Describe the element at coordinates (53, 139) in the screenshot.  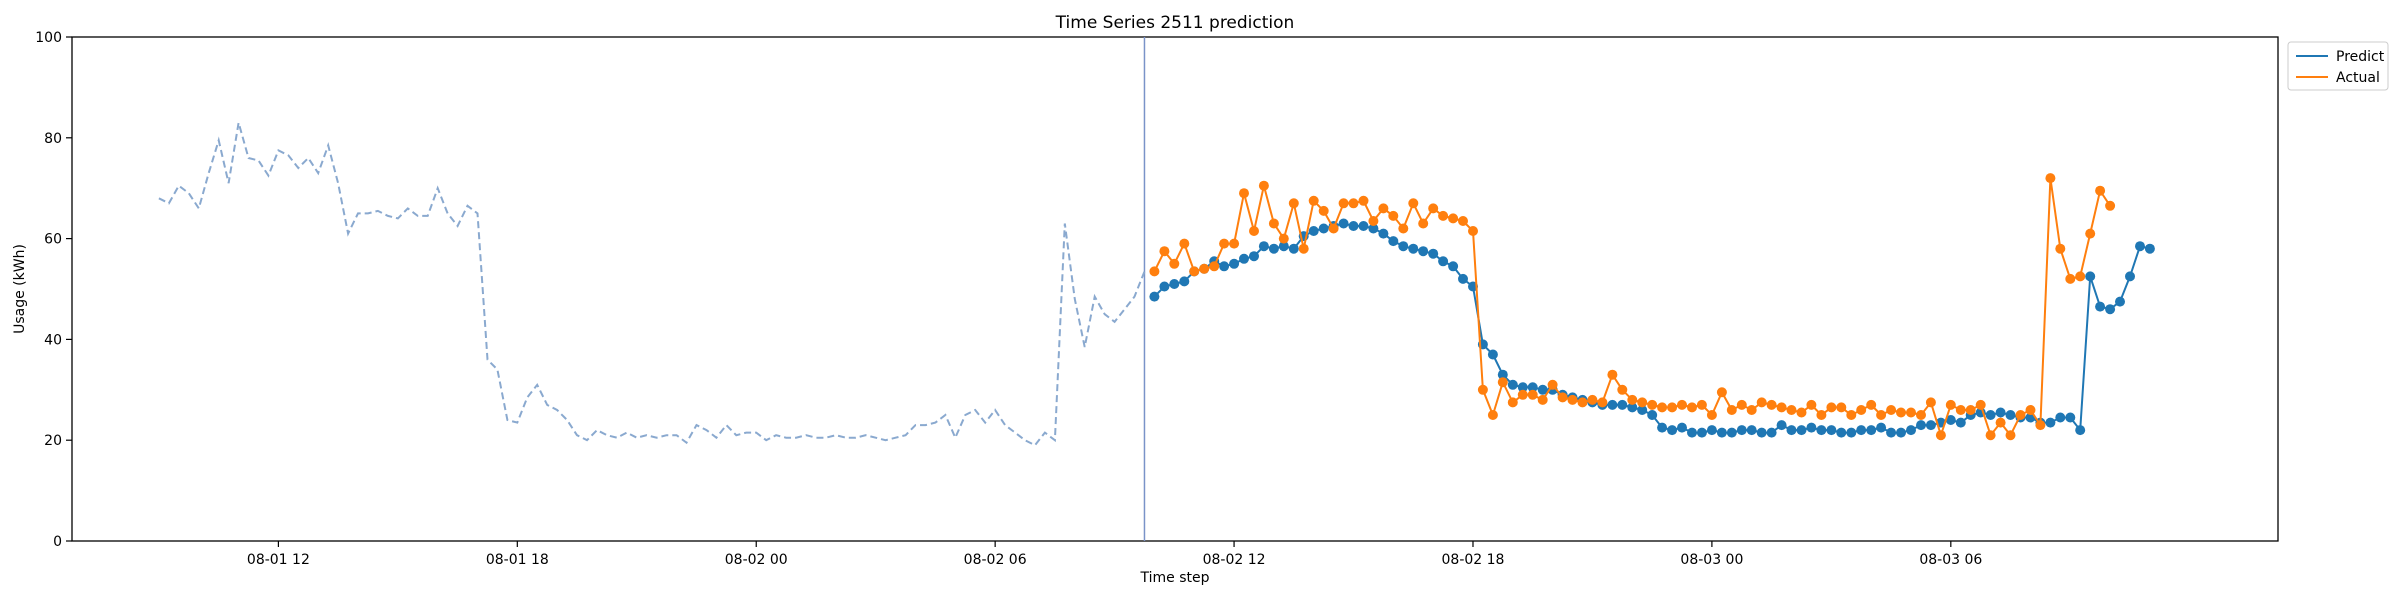
I see `y-tick-label-4: 80` at that location.